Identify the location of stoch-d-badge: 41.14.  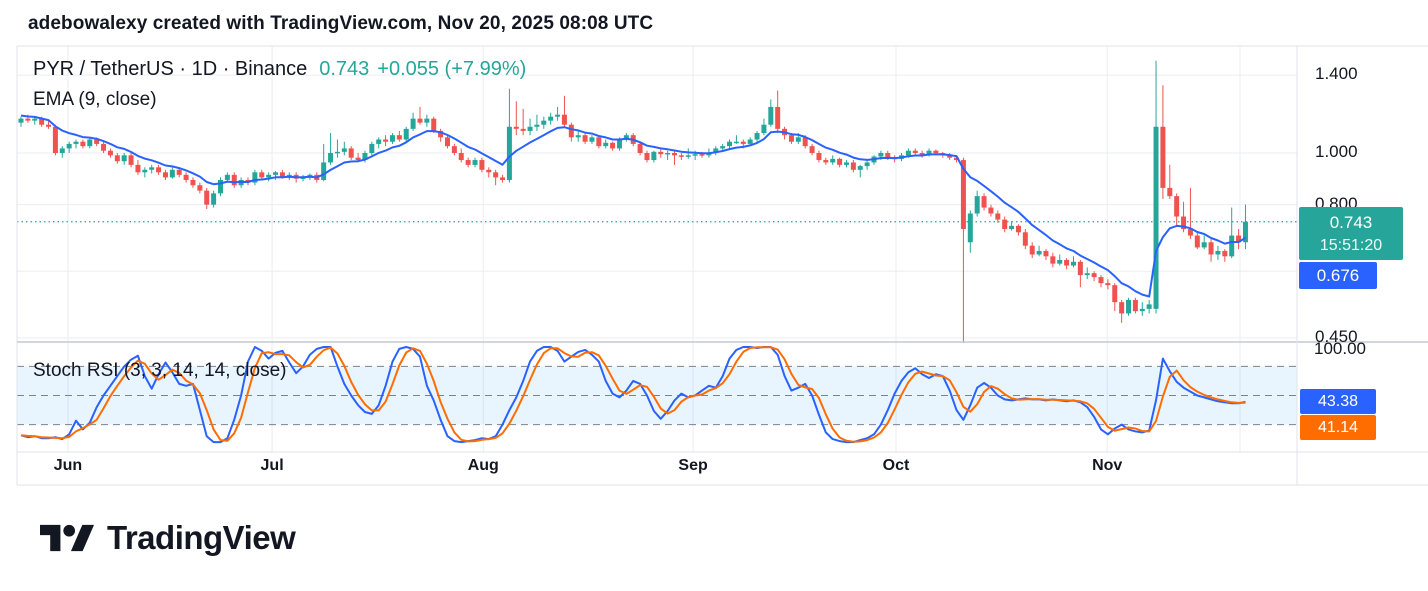
(1338, 427).